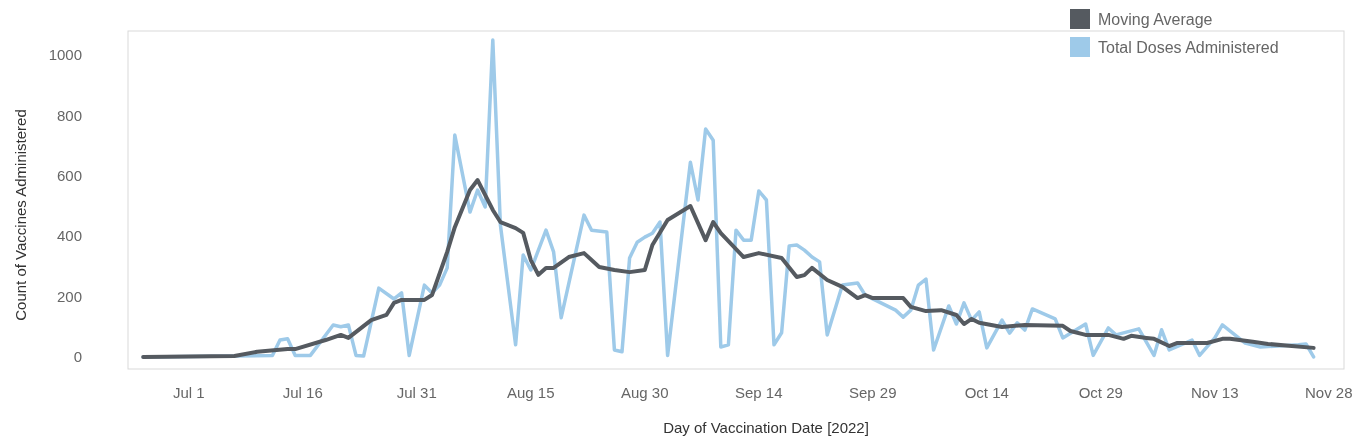 The height and width of the screenshot is (447, 1362). I want to click on x-tick-label: Oct 29, so click(1100, 392).